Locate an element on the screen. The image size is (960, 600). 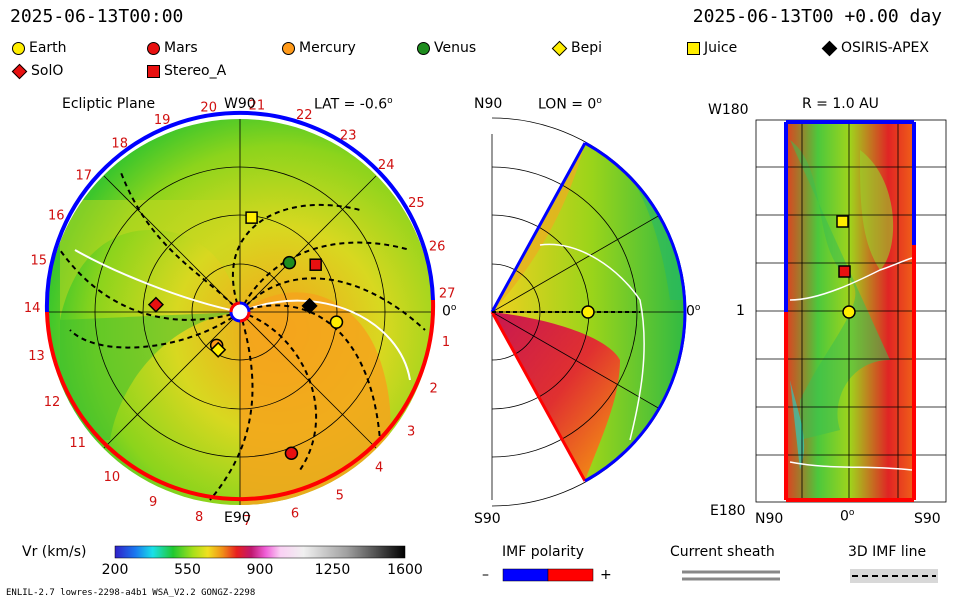
radial-bottom-label: E180 is located at coordinates (728, 511).